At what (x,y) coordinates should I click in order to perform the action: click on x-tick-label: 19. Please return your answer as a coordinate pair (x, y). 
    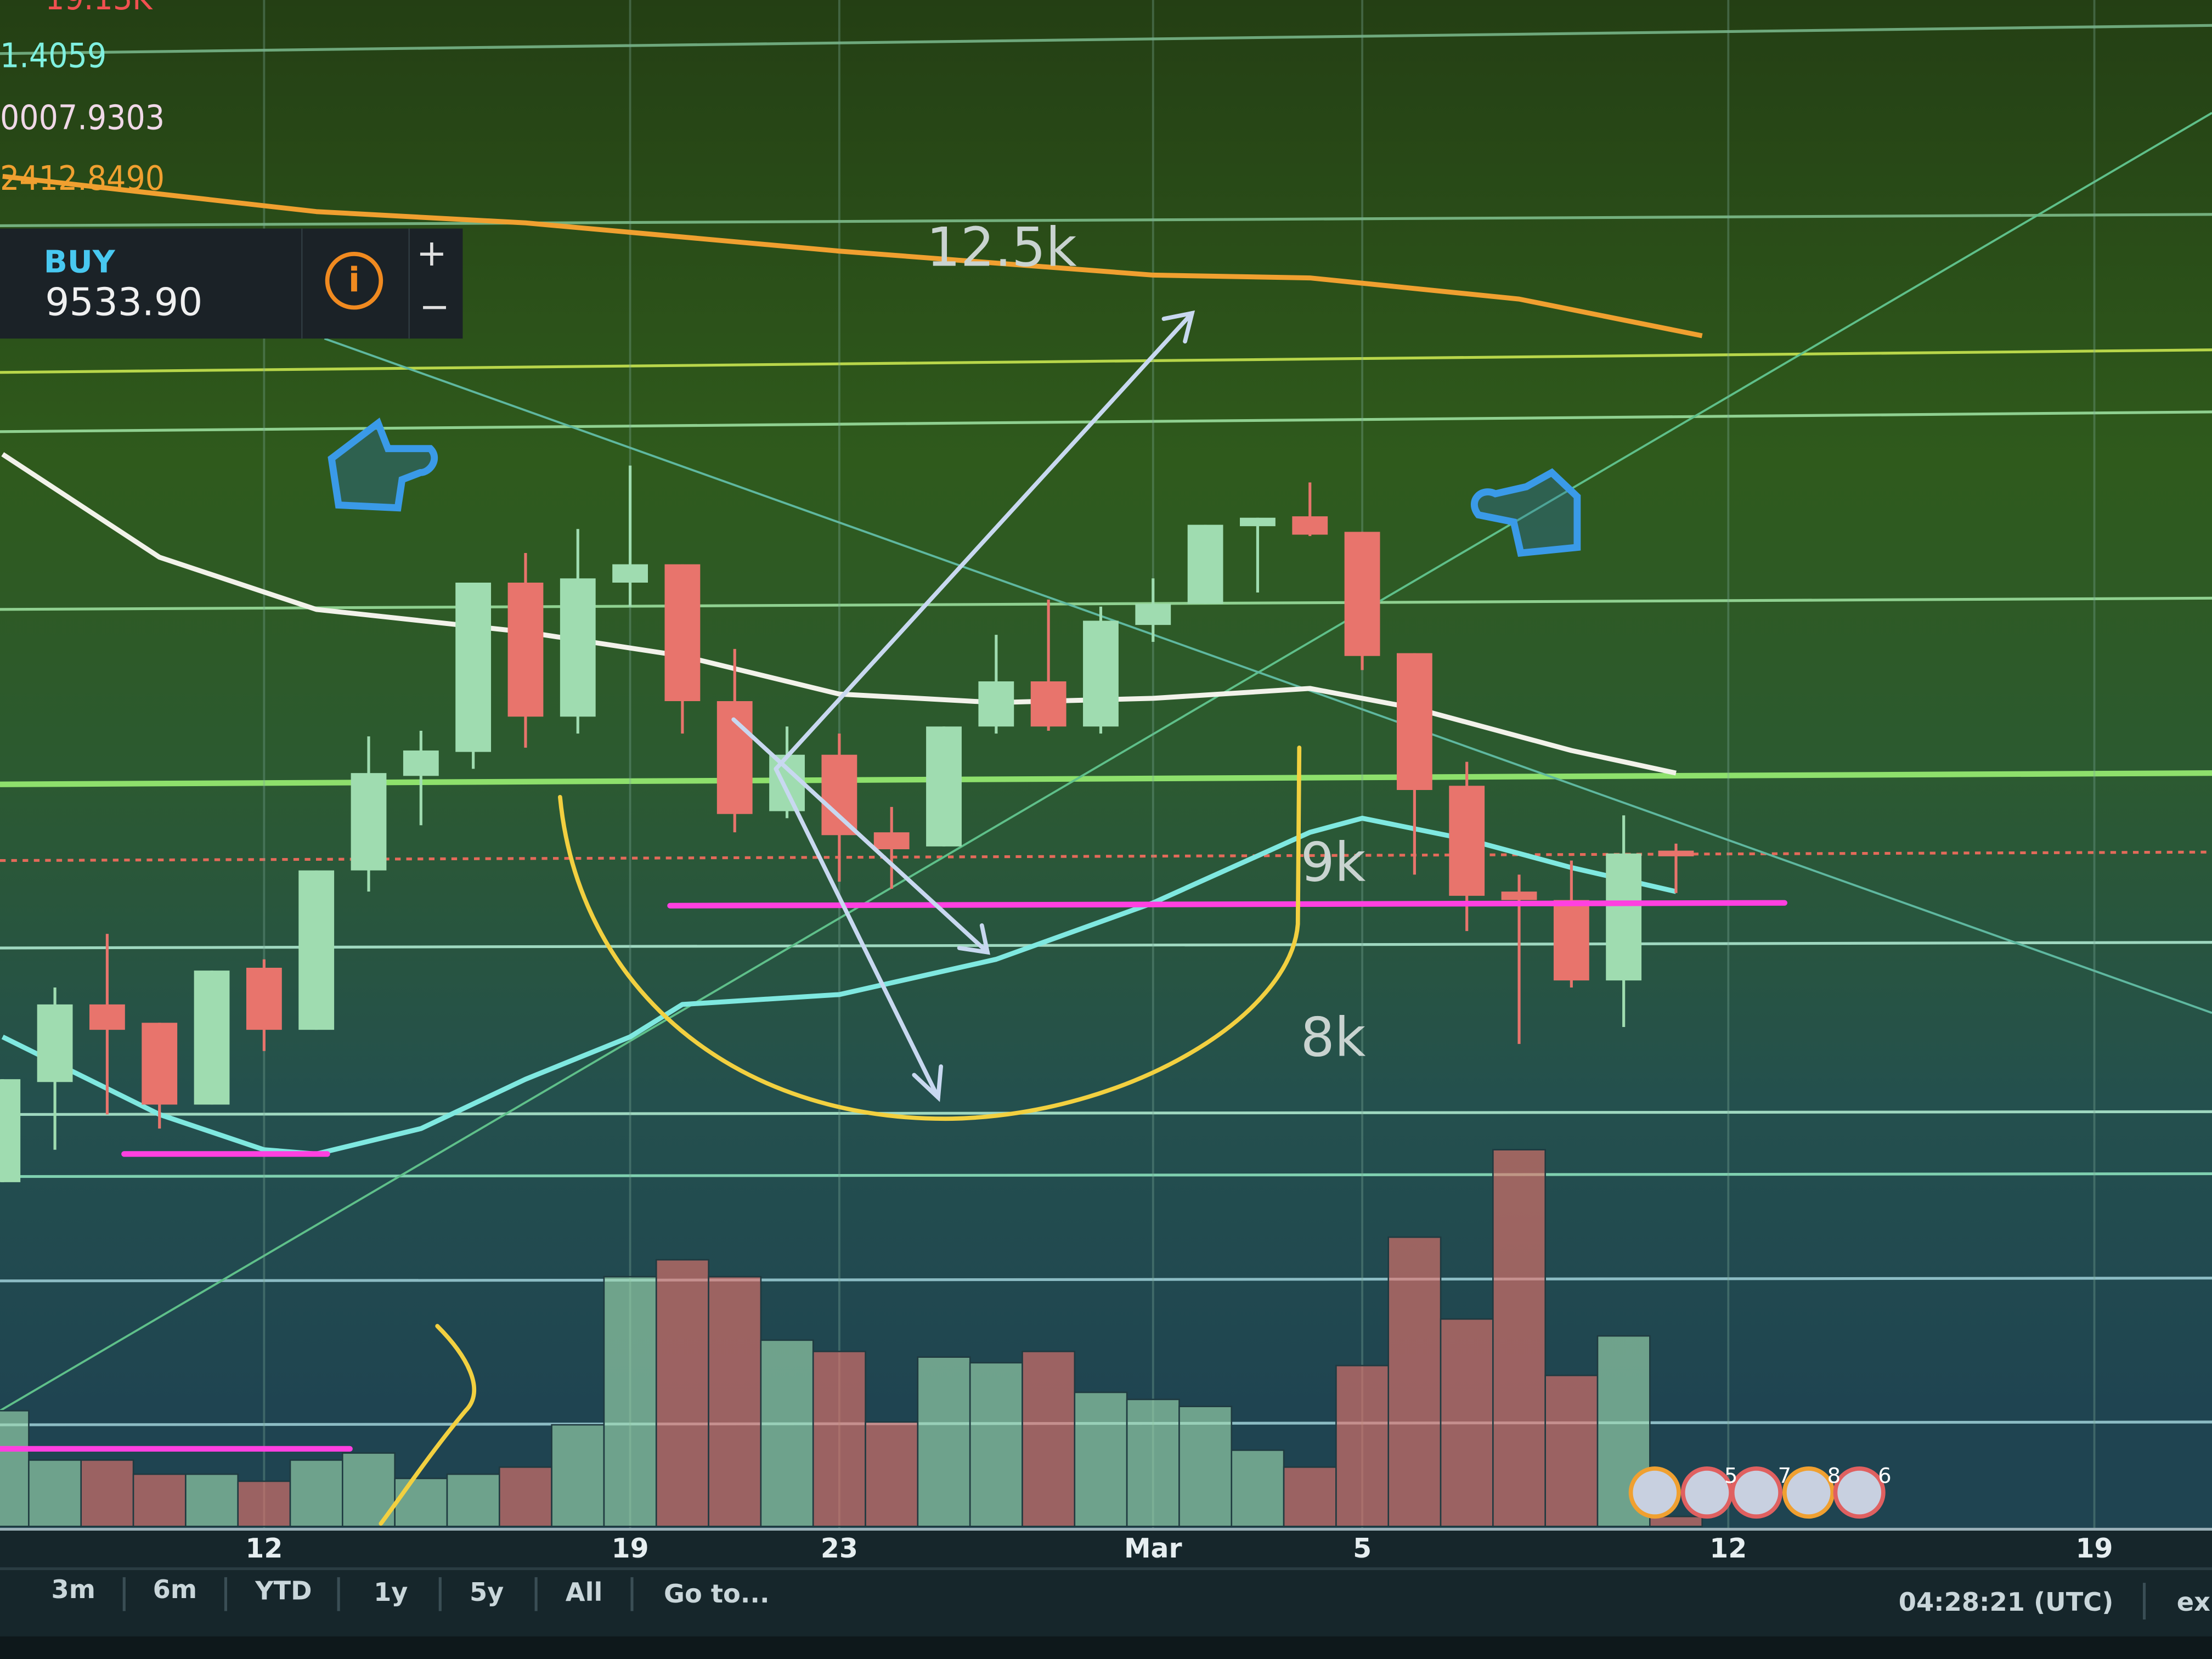
    Looking at the image, I should click on (630, 1548).